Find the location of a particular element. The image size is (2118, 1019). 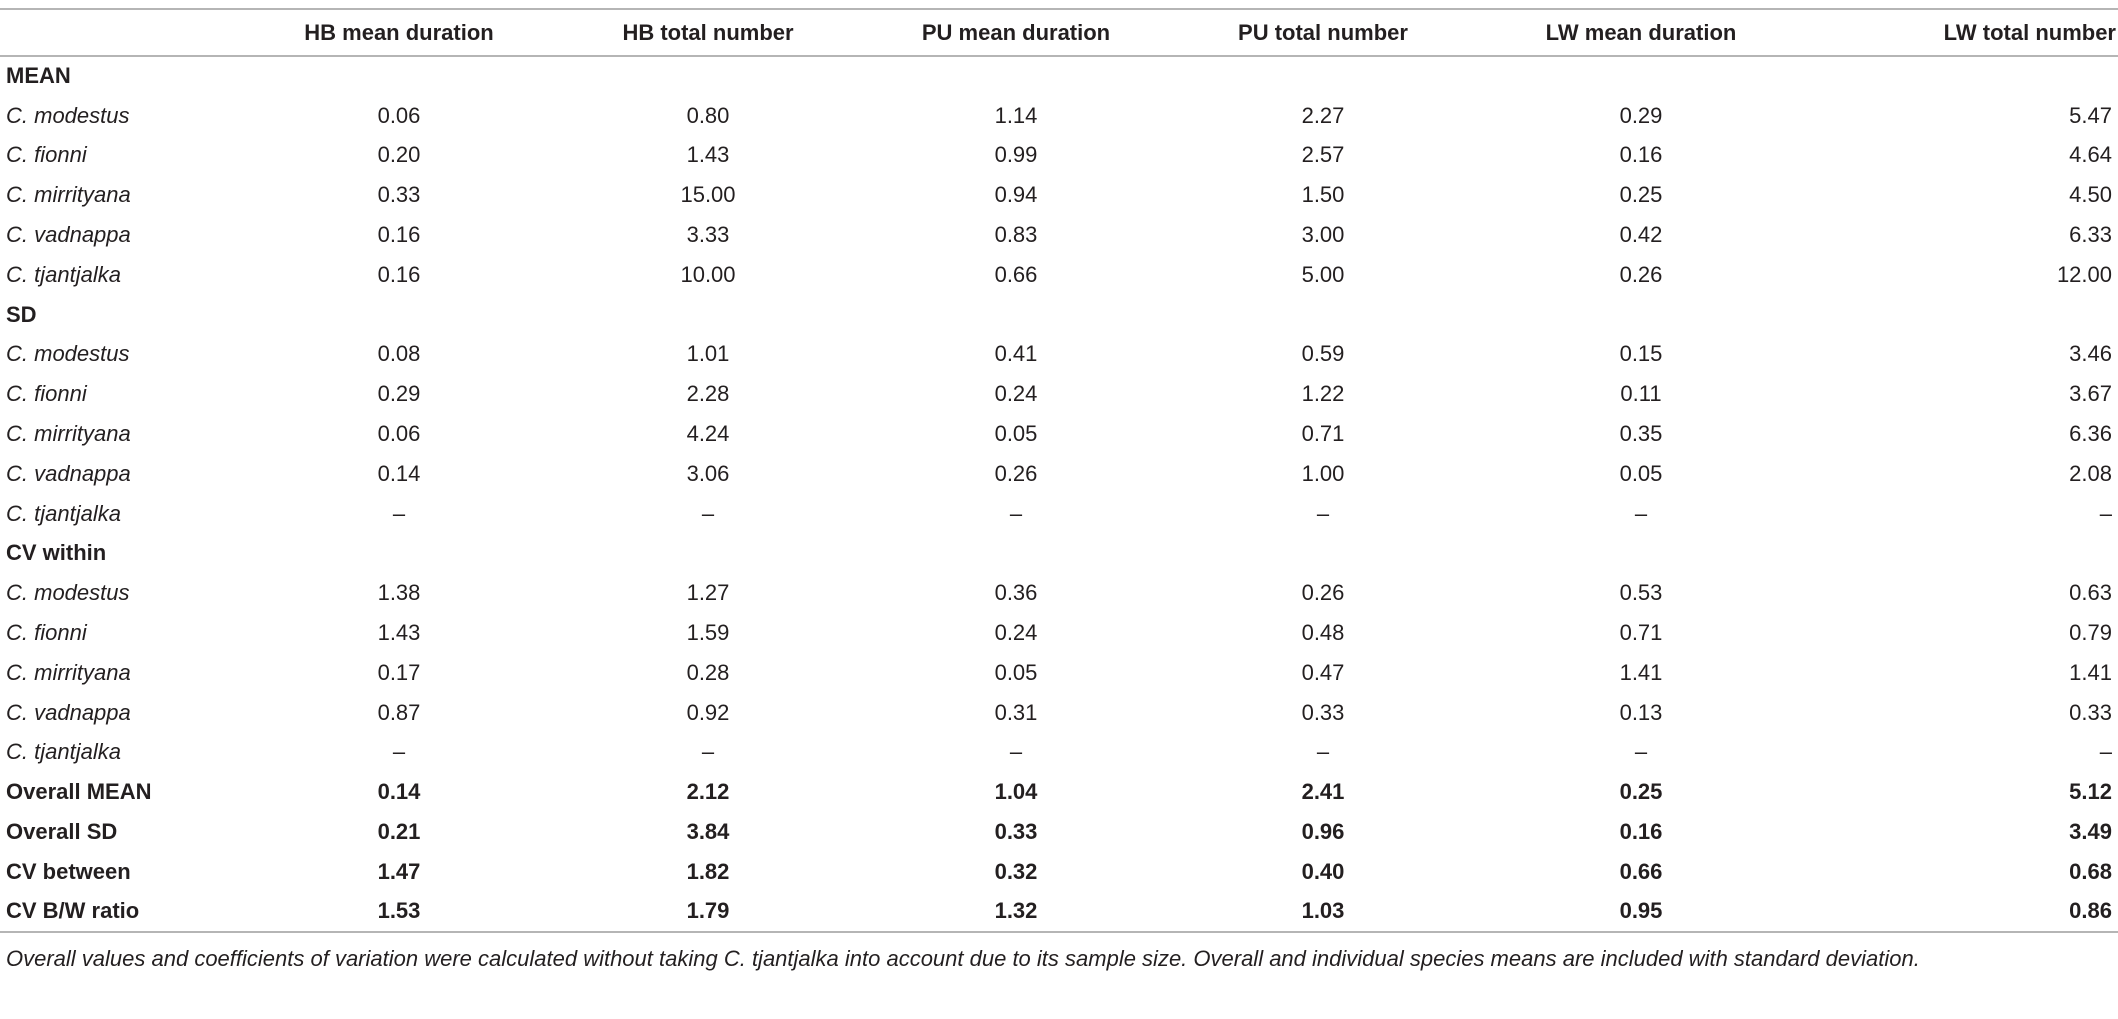

table-cell: 0.20 is located at coordinates (399, 155).